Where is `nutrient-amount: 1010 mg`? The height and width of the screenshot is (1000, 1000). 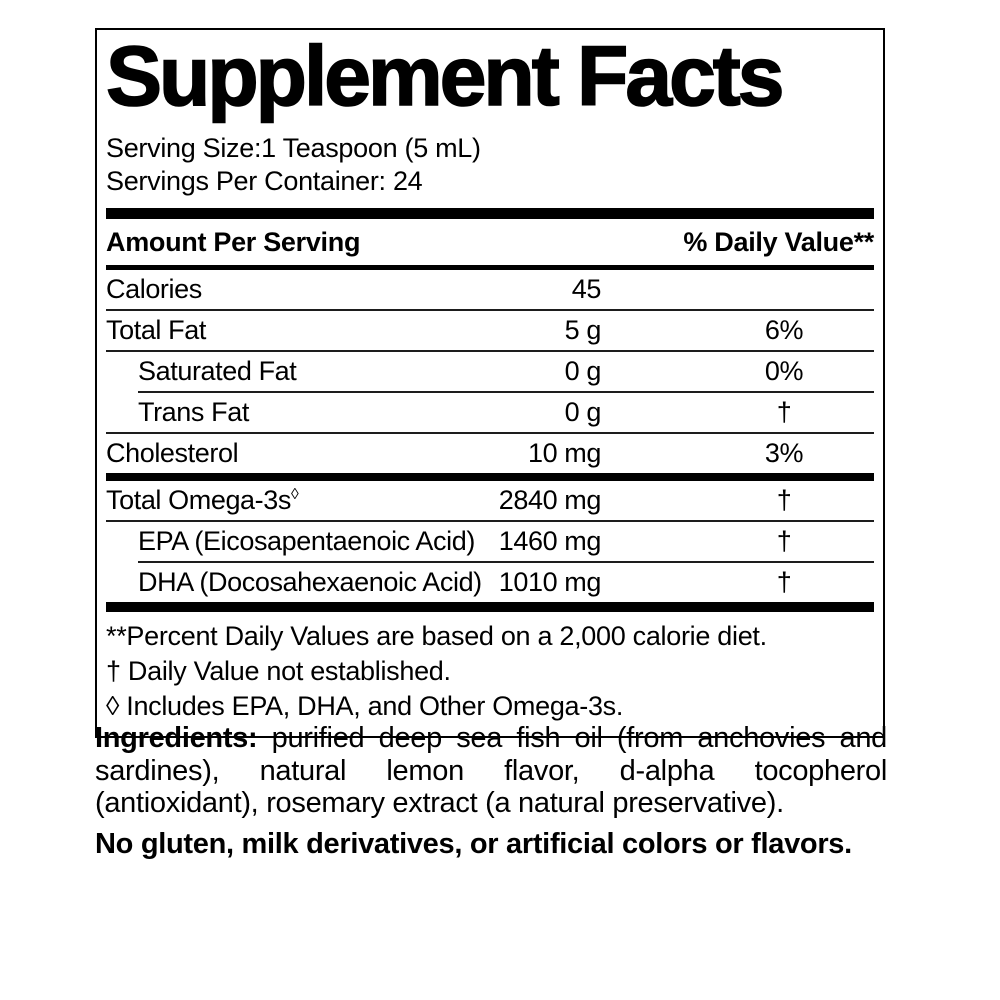
nutrient-amount: 1010 mg is located at coordinates (550, 582).